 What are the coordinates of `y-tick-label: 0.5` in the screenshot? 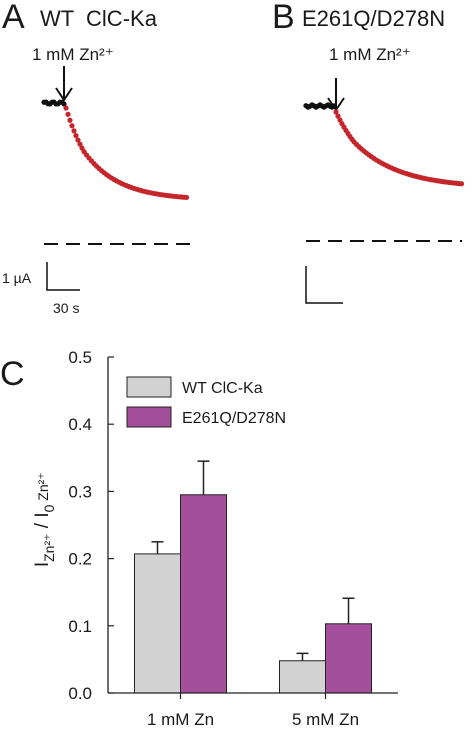 It's located at (80, 357).